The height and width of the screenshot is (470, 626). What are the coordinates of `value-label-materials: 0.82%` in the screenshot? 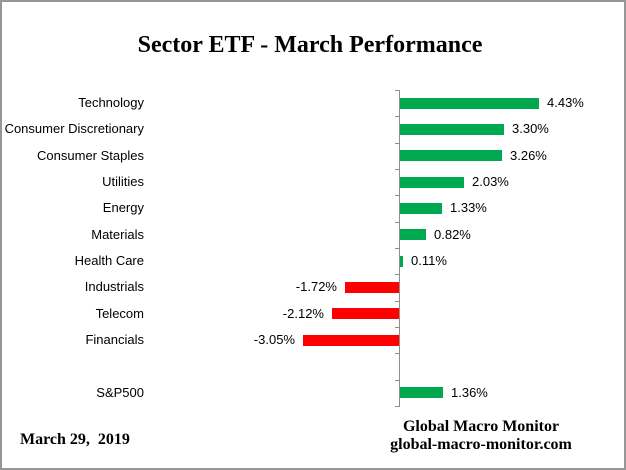 It's located at (452, 234).